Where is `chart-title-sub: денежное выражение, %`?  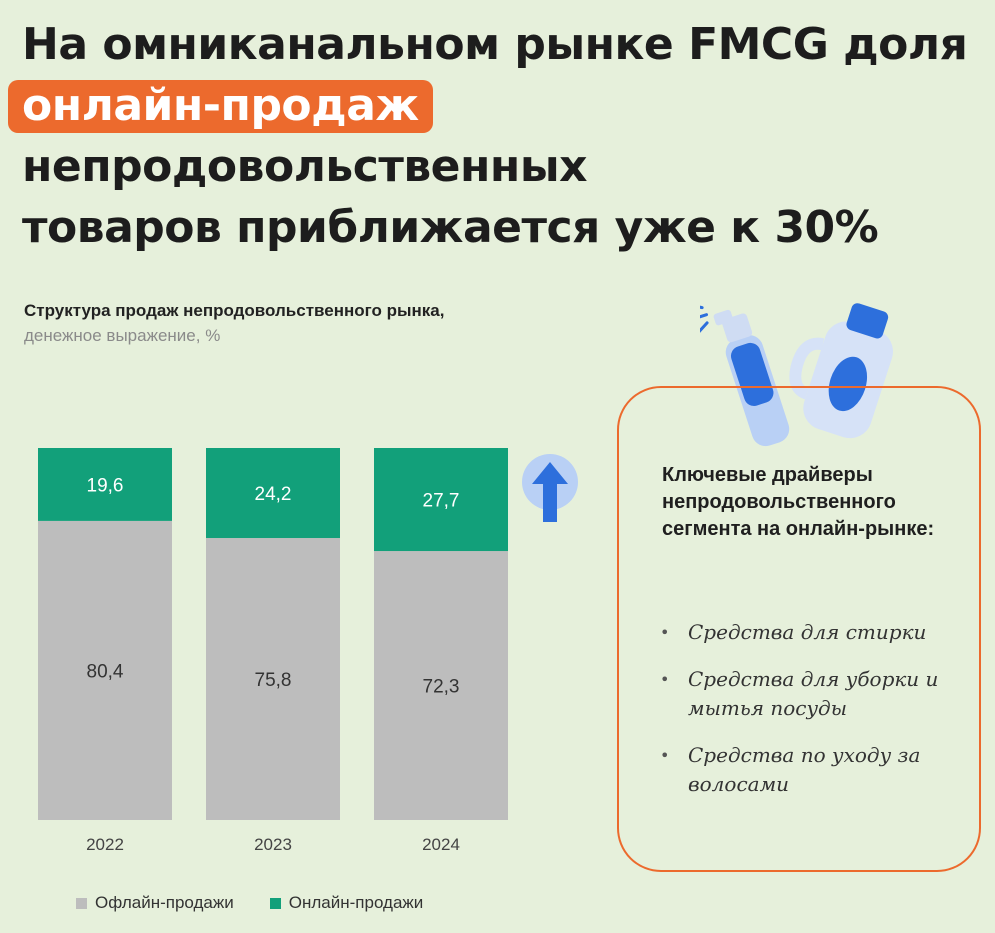
chart-title-sub: денежное выражение, % is located at coordinates (122, 335).